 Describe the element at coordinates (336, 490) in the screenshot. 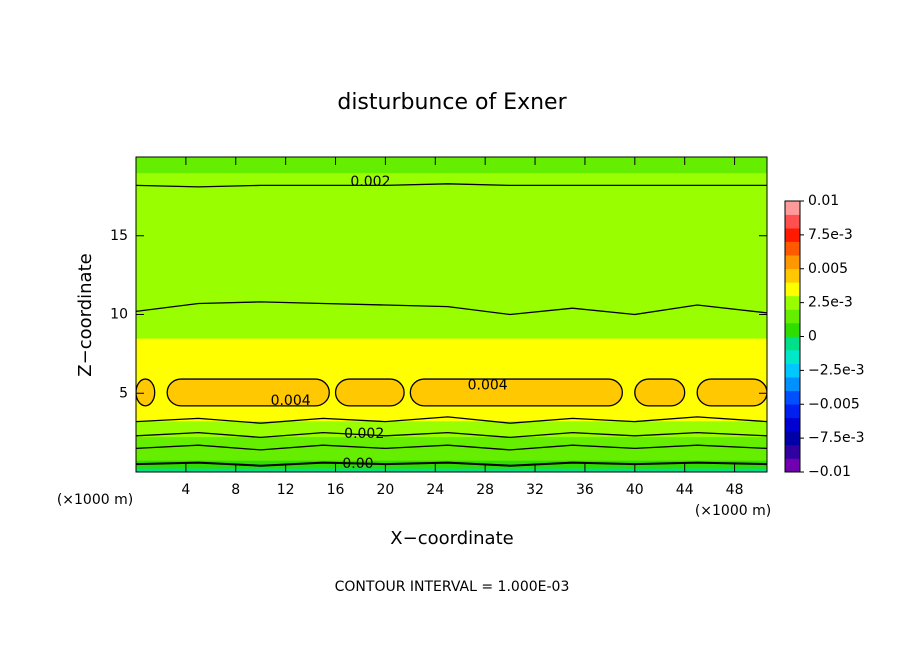

I see `x-tick-label: 16` at that location.